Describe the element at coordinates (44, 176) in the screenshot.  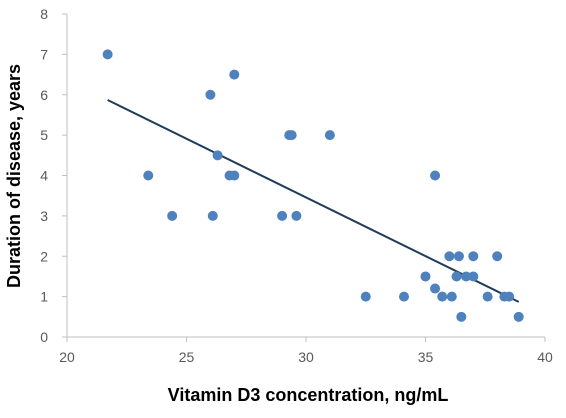
I see `y-tick-label: 4` at that location.